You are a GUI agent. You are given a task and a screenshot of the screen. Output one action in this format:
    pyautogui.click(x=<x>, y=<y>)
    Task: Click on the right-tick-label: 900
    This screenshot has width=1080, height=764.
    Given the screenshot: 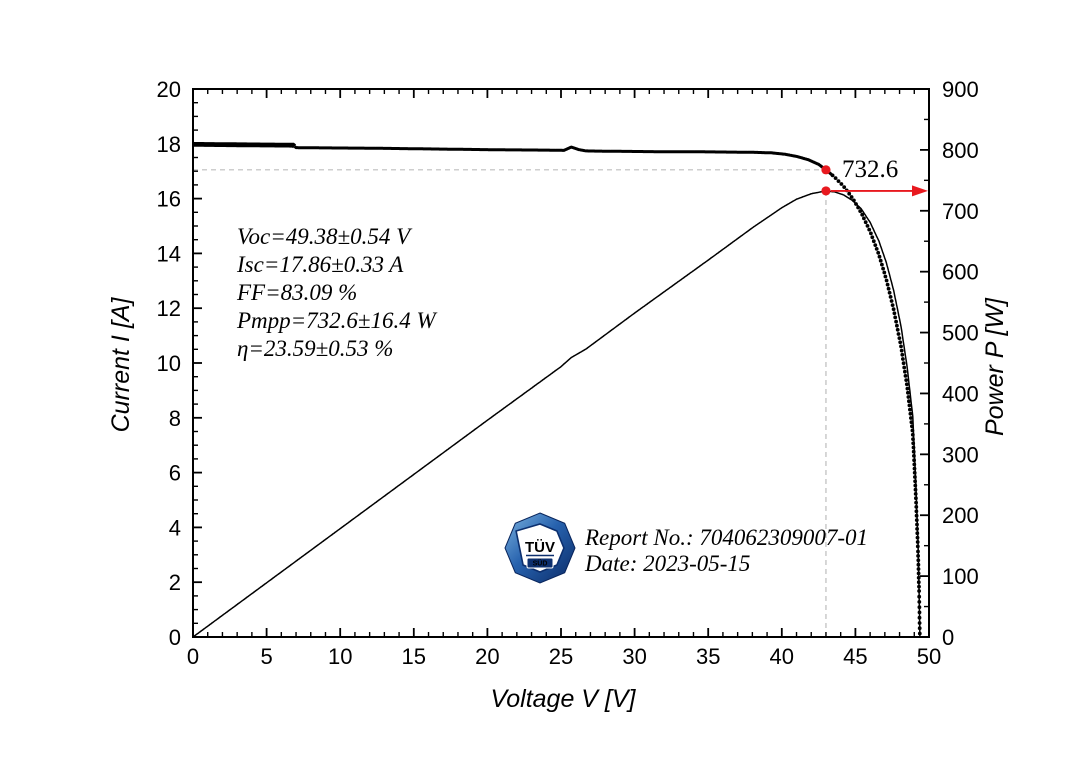 What is the action you would take?
    pyautogui.click(x=960, y=89)
    